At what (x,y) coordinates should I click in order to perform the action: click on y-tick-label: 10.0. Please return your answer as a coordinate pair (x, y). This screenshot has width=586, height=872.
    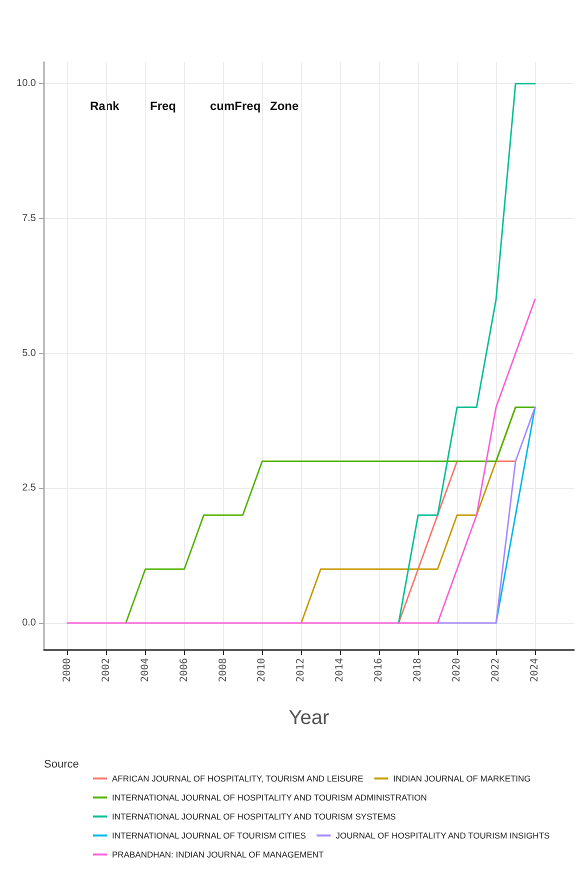
    Looking at the image, I should click on (26, 84).